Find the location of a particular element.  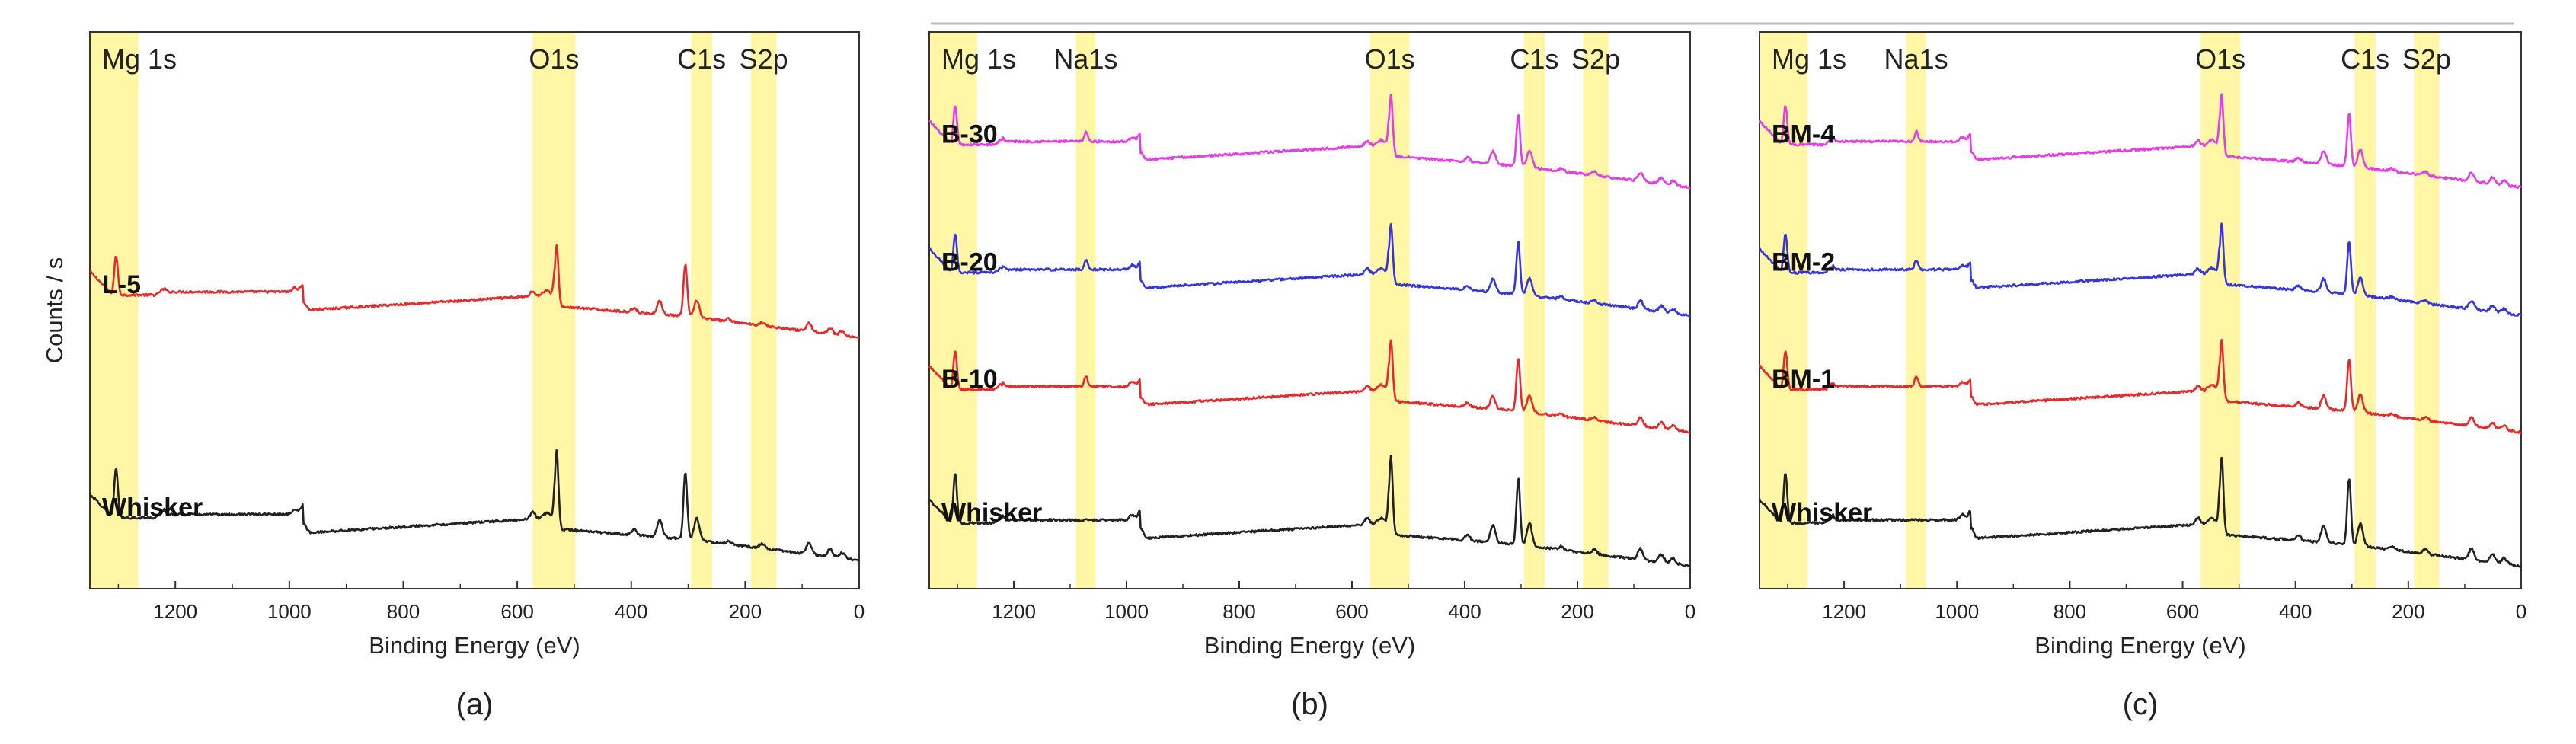

panel-label: (c) is located at coordinates (2141, 704).